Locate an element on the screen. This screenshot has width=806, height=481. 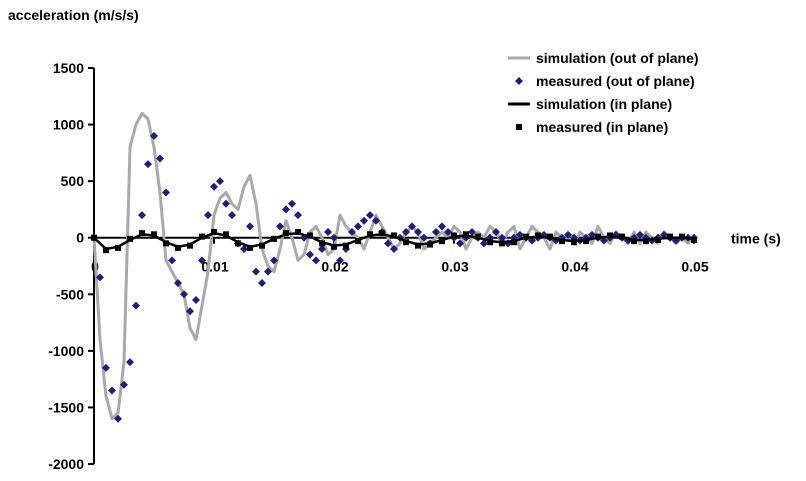
x-tick-label: 0.05 is located at coordinates (694, 267).